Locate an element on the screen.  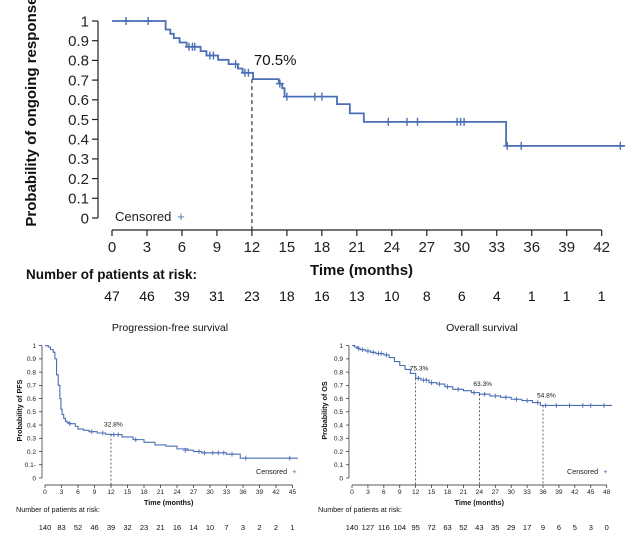
risk-count: 39 is located at coordinates (111, 527).